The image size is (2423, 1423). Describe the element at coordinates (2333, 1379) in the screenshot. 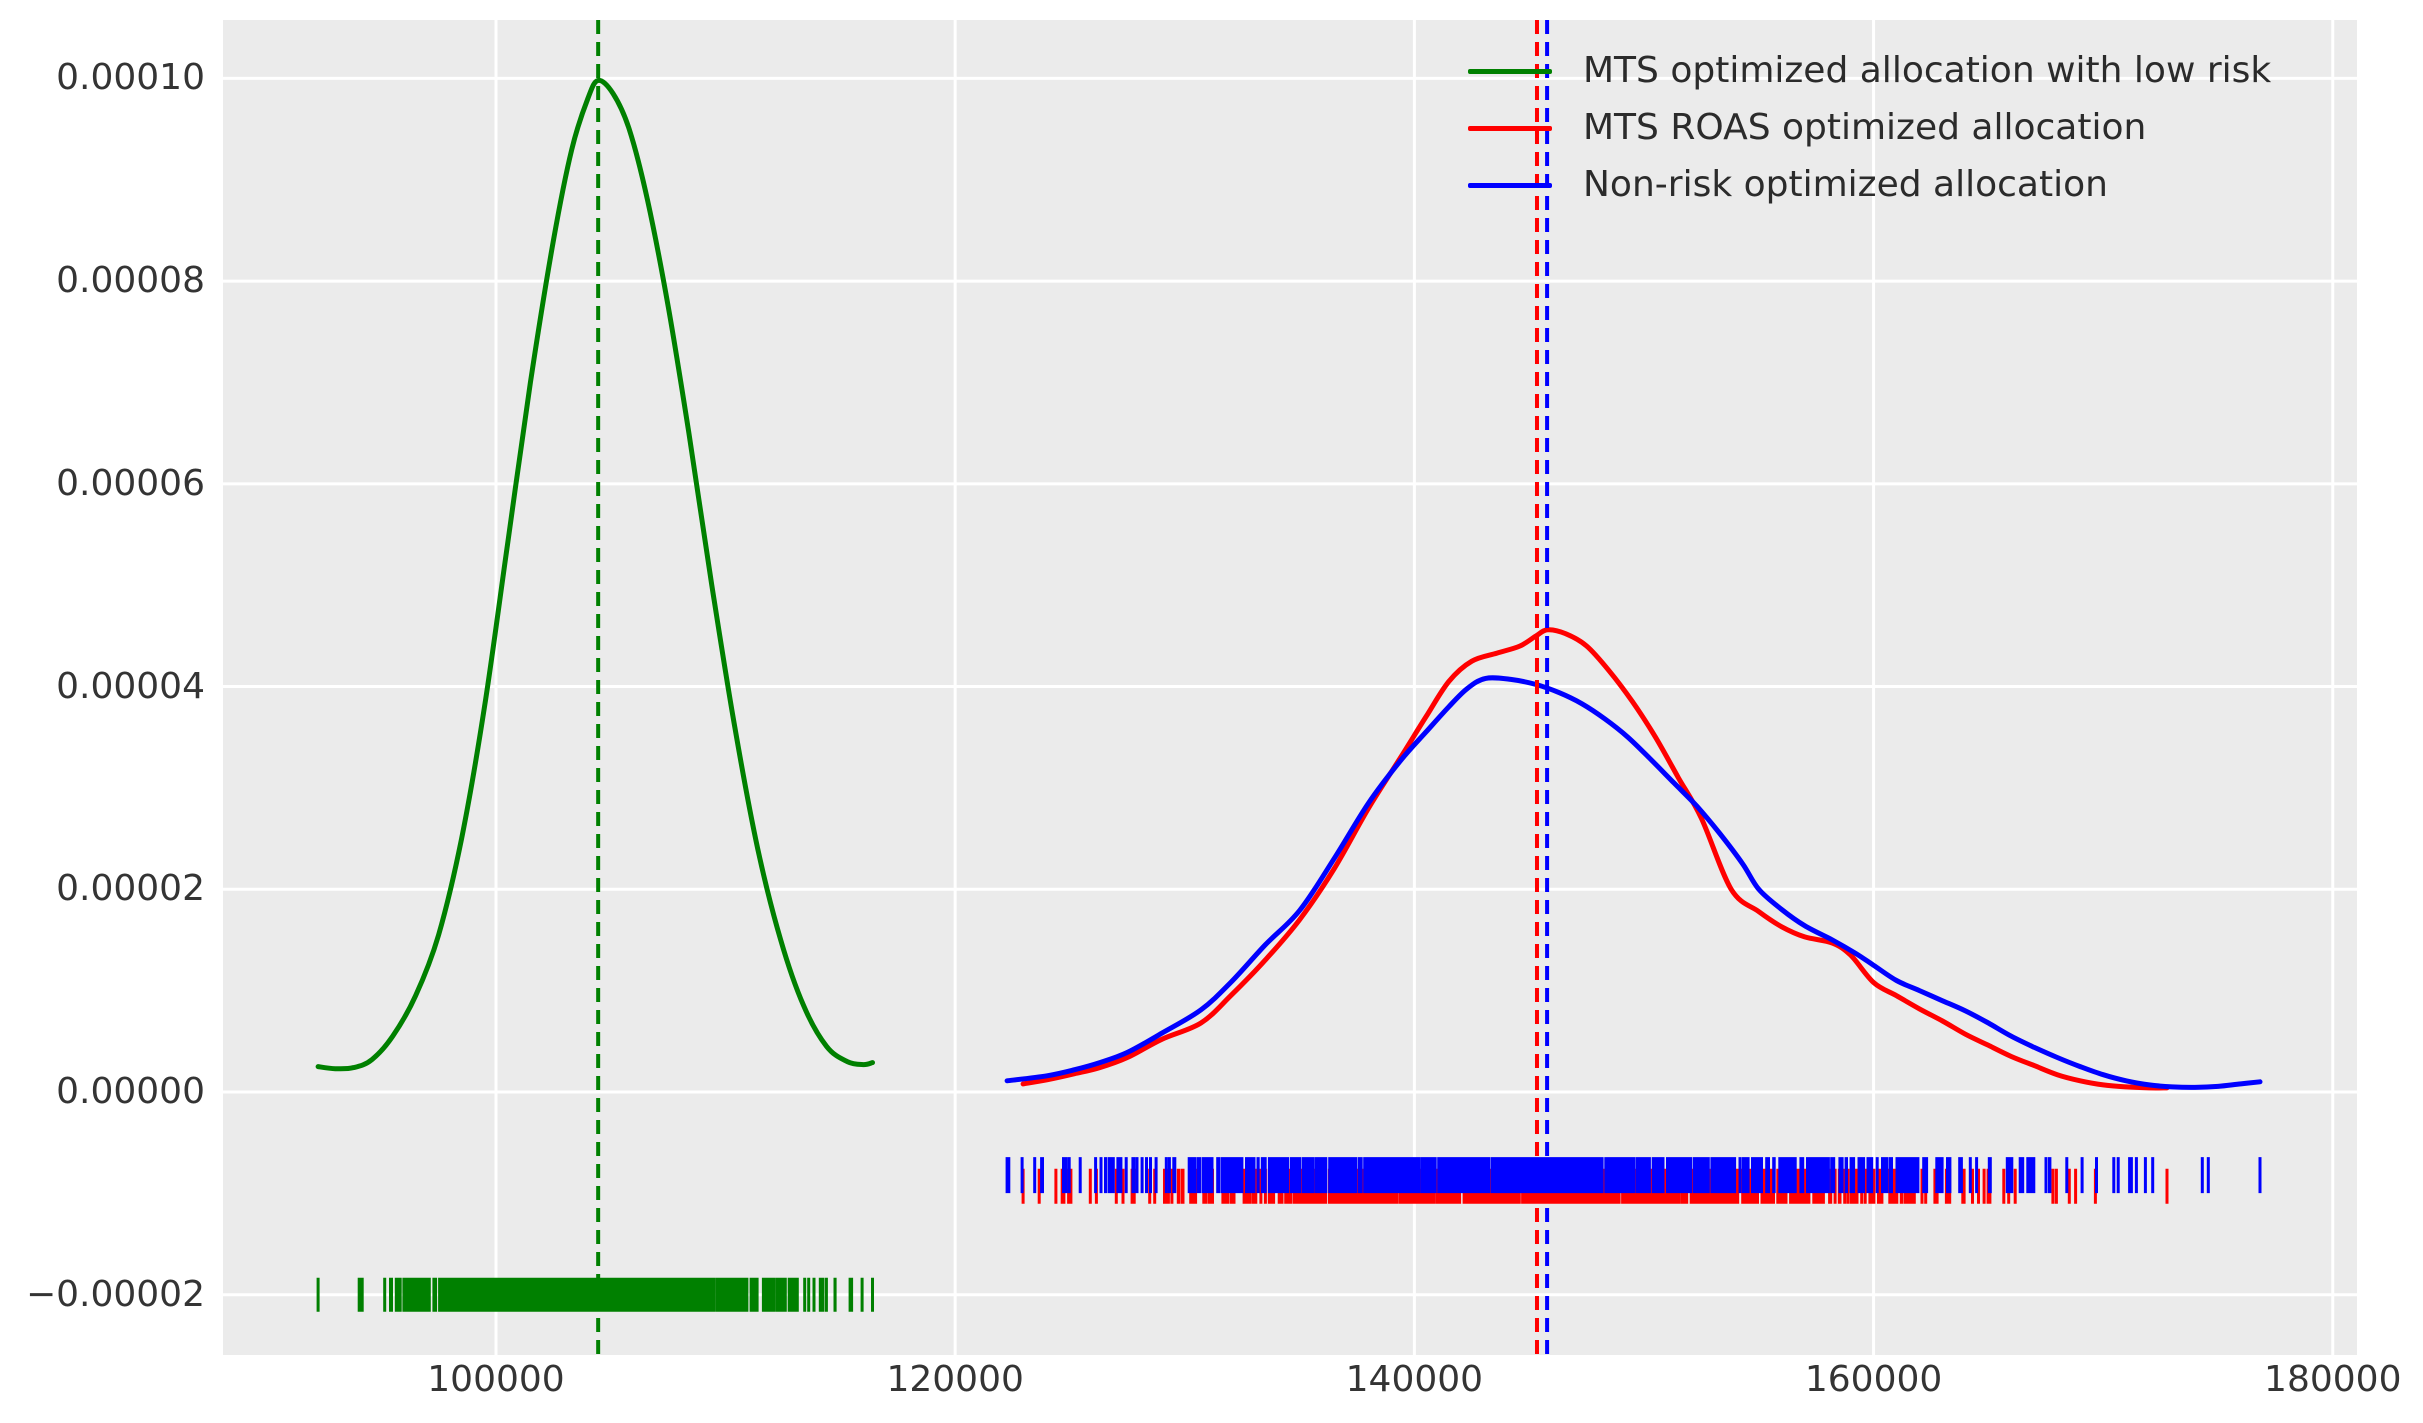

I see `x-tick-label: 180000` at that location.